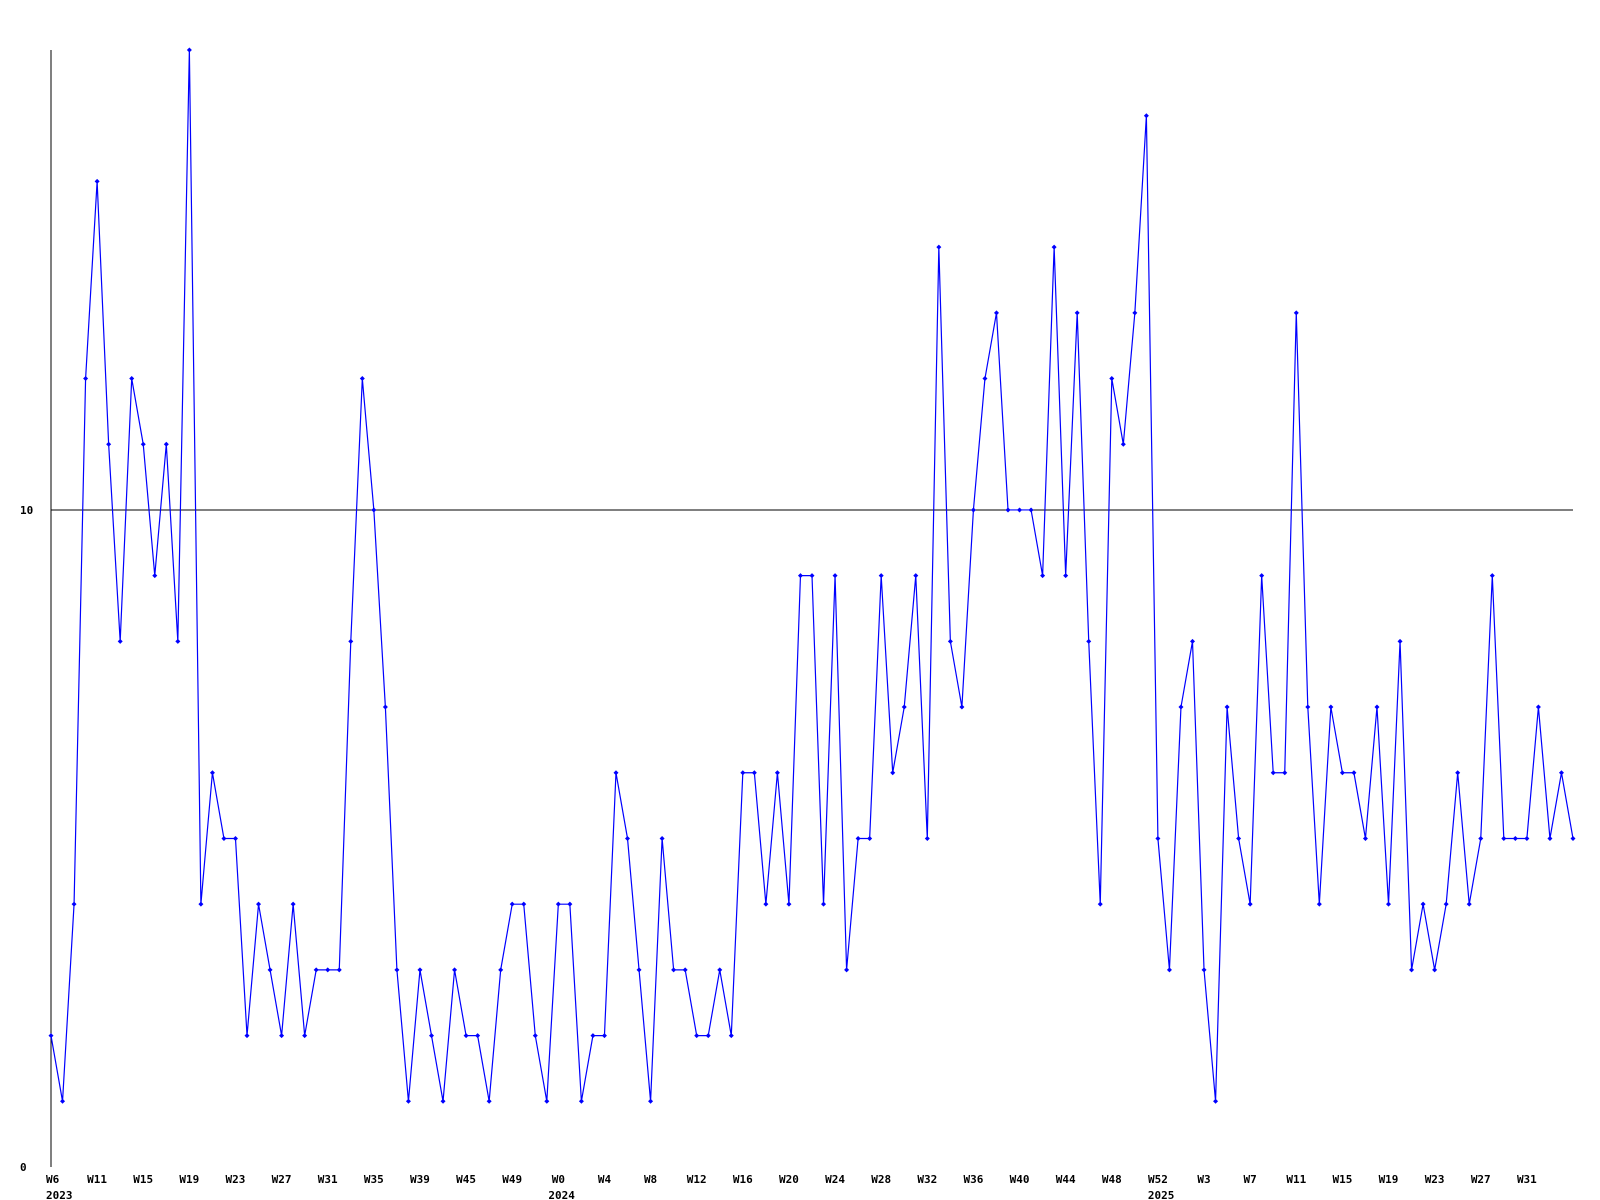 Image resolution: width=1600 pixels, height=1200 pixels. Describe the element at coordinates (23, 1167) in the screenshot. I see `y-tick-label: 0` at that location.